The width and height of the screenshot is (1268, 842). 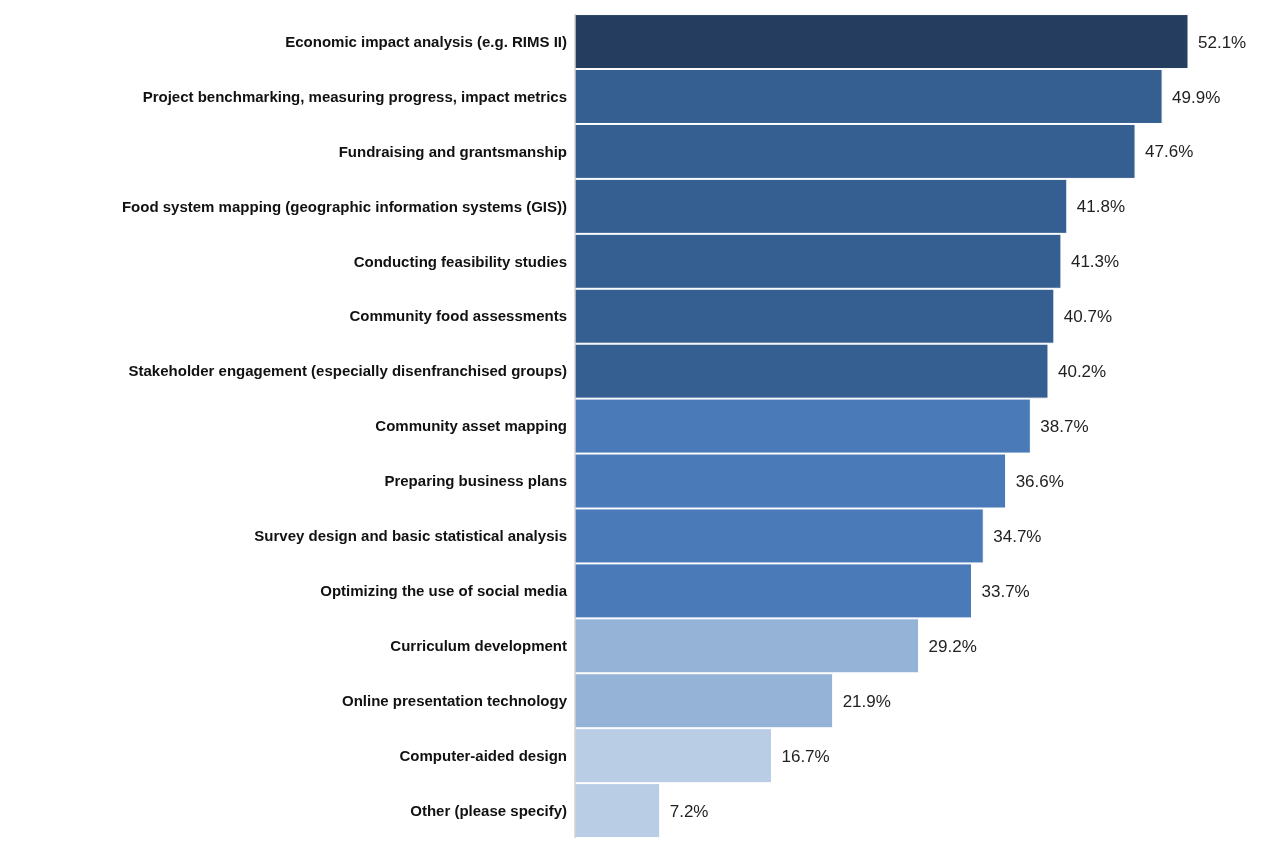 I want to click on y-tick-label: Preparing business plans, so click(x=475, y=481).